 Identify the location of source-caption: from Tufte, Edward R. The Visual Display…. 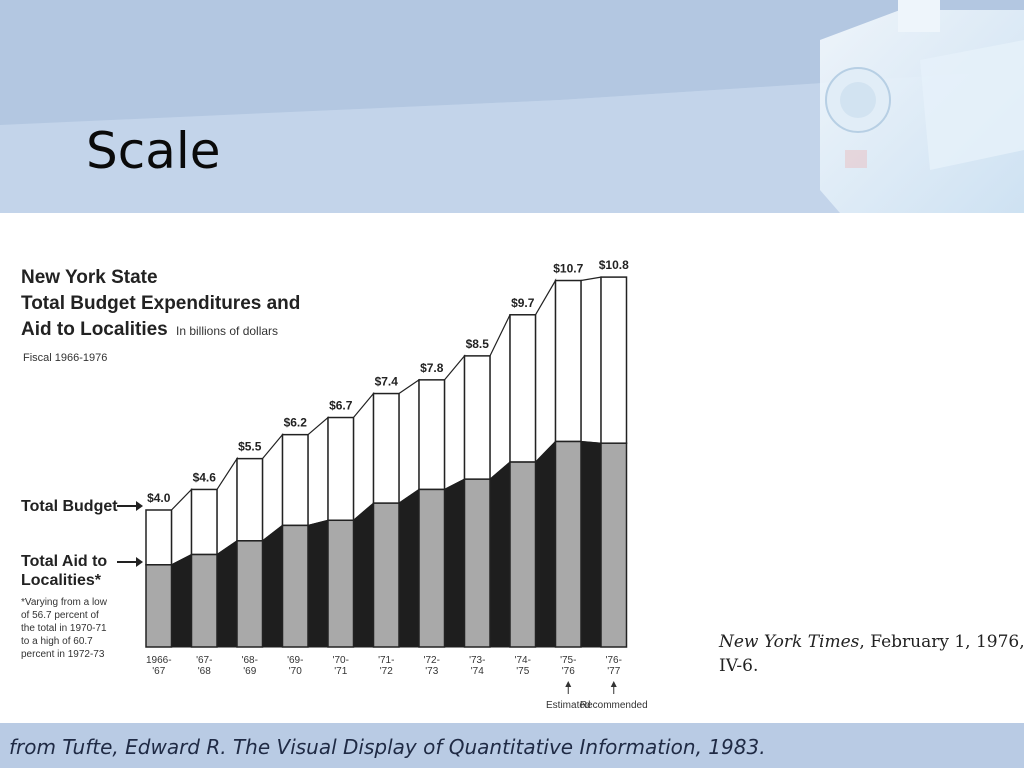
(387, 747).